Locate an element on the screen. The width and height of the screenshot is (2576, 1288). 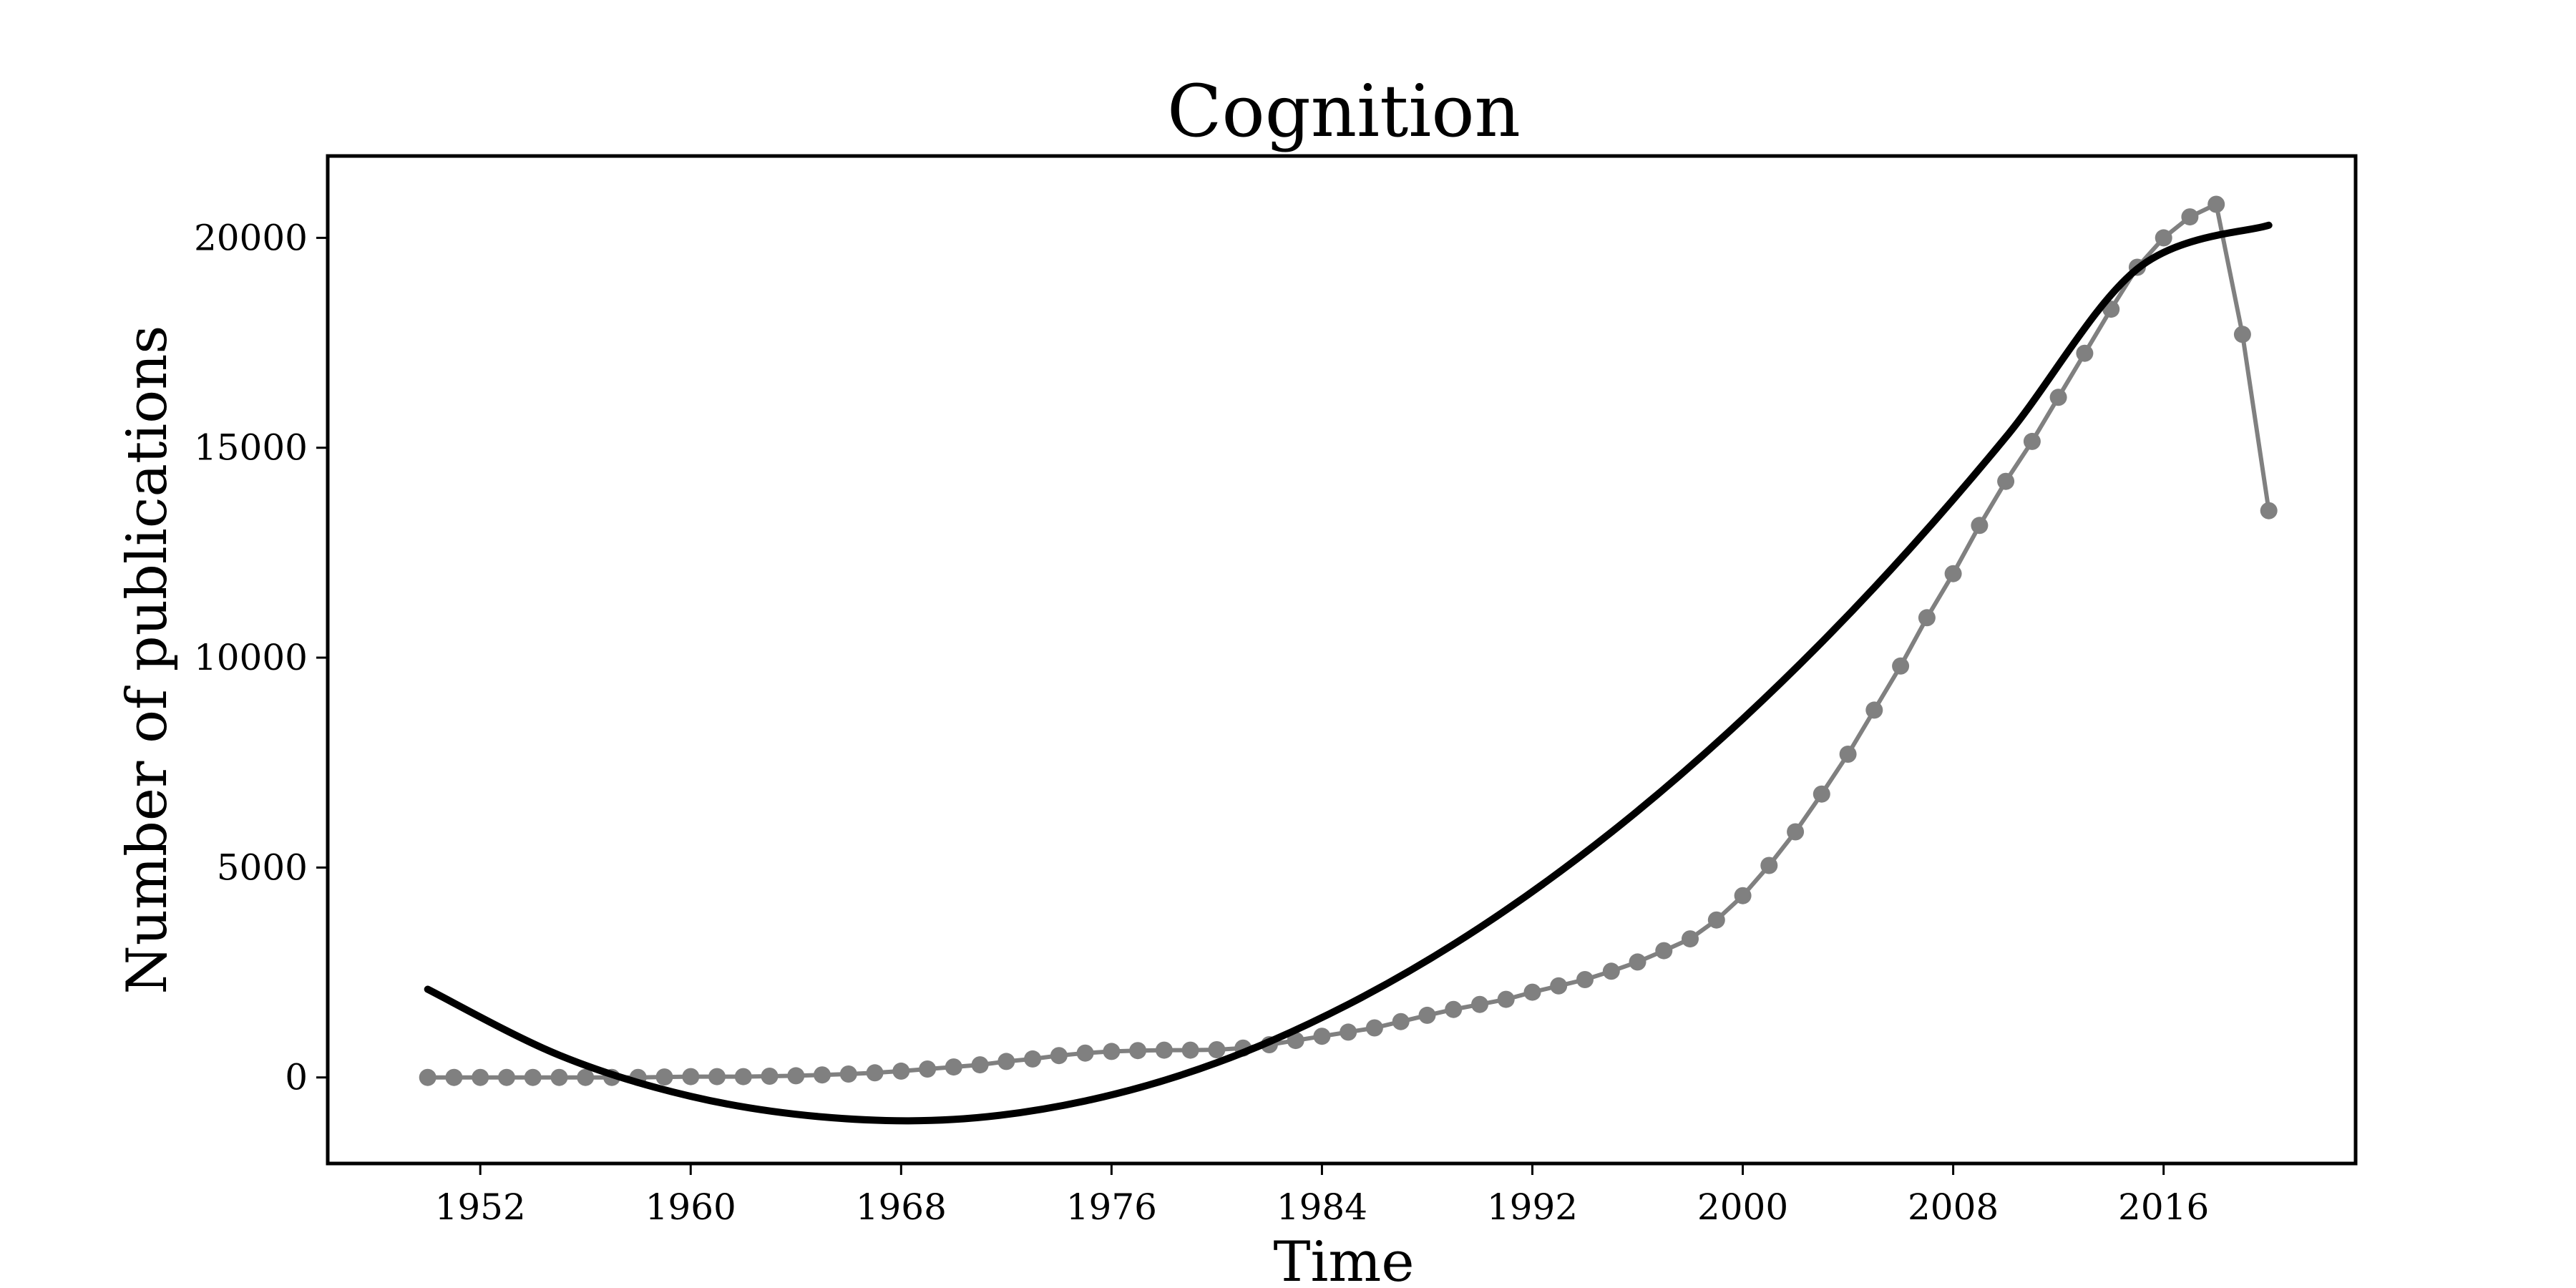
y-tick-label: 20000 is located at coordinates (251, 237).